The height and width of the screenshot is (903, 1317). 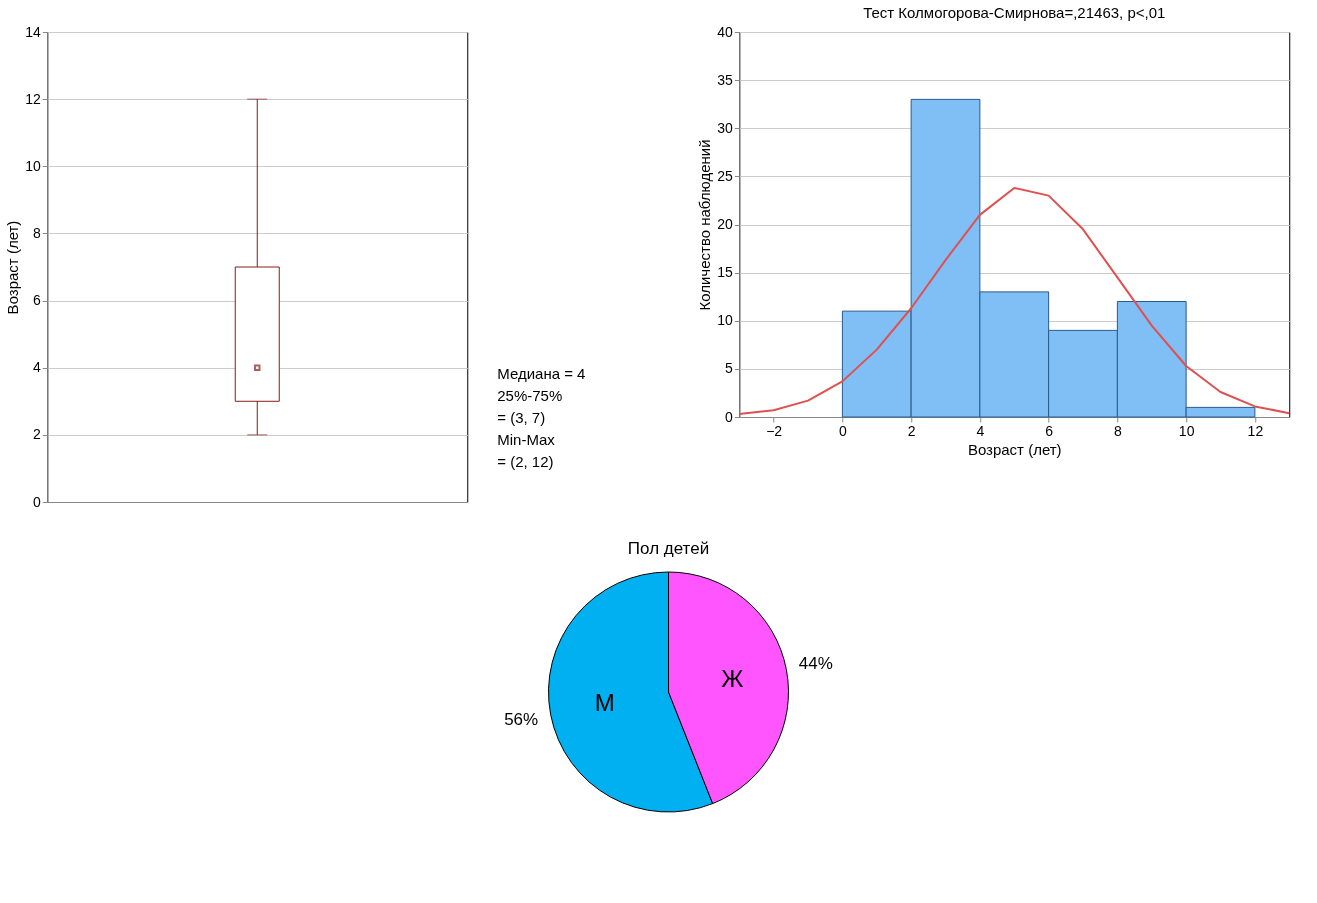 I want to click on text: Min-Max, so click(x=526, y=439).